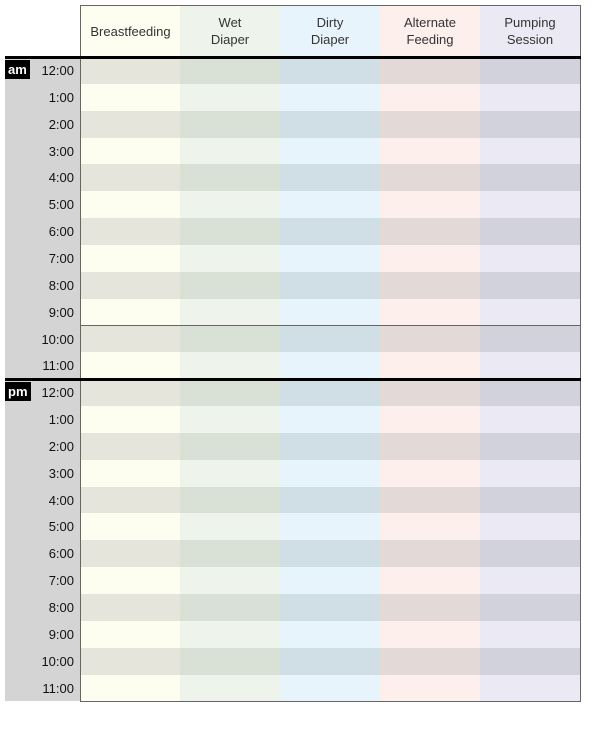  I want to click on time-label: 11:00, so click(58, 688).